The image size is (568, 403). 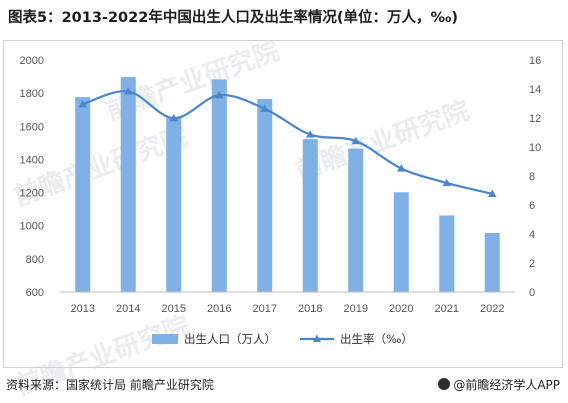 I want to click on brand-note: @前瞻经济学人APP, so click(x=499, y=384).